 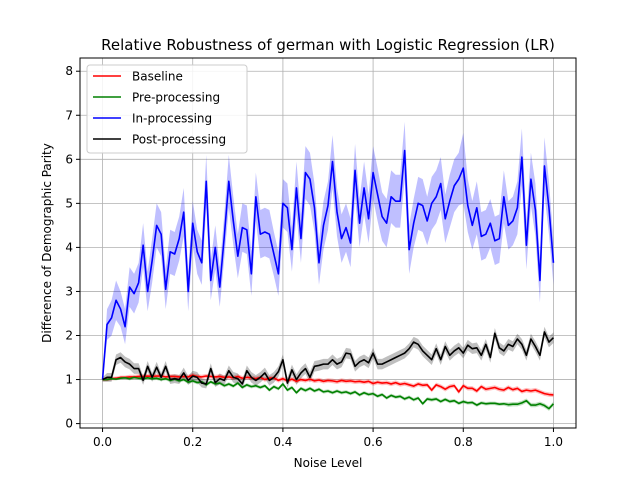 I want to click on y-tick-label: 8, so click(x=69, y=71).